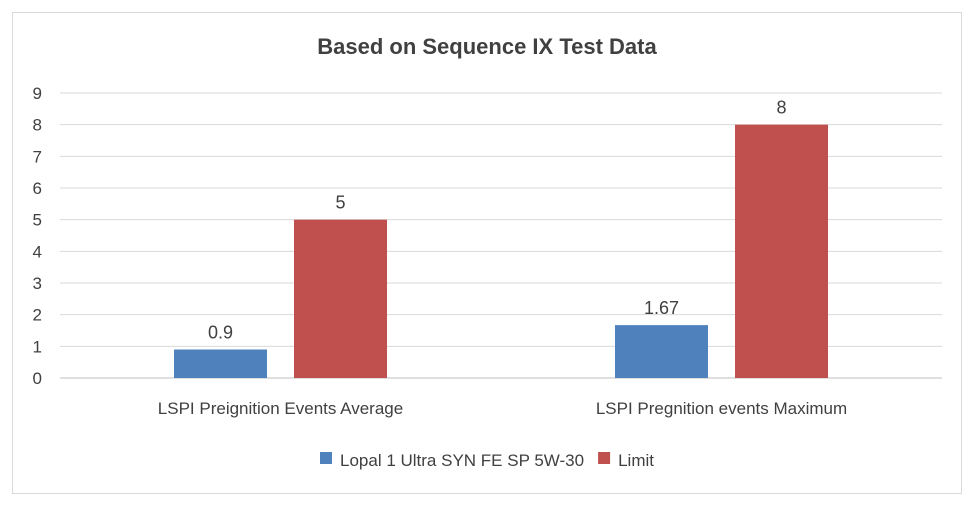  What do you see at coordinates (462, 460) in the screenshot?
I see `legend-label: Lopal 1 Ultra SYN FE SP 5W-30` at bounding box center [462, 460].